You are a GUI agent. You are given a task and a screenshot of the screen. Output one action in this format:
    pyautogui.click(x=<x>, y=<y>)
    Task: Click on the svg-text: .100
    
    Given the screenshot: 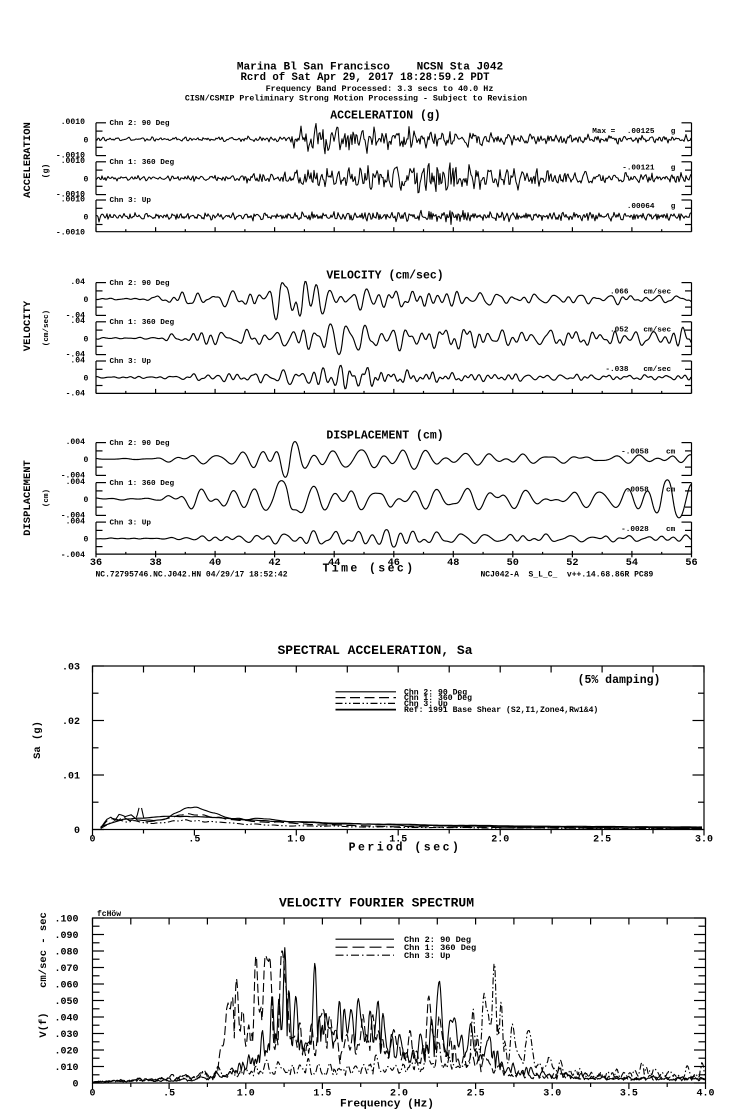 What is the action you would take?
    pyautogui.click(x=66, y=919)
    